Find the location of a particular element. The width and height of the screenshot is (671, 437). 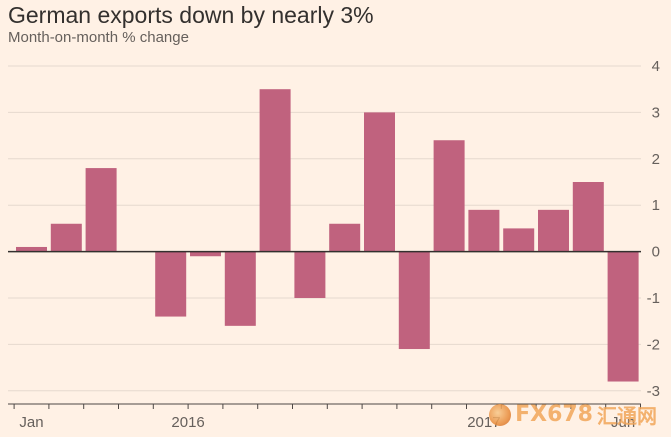

y-tick-label: 1 is located at coordinates (656, 205).